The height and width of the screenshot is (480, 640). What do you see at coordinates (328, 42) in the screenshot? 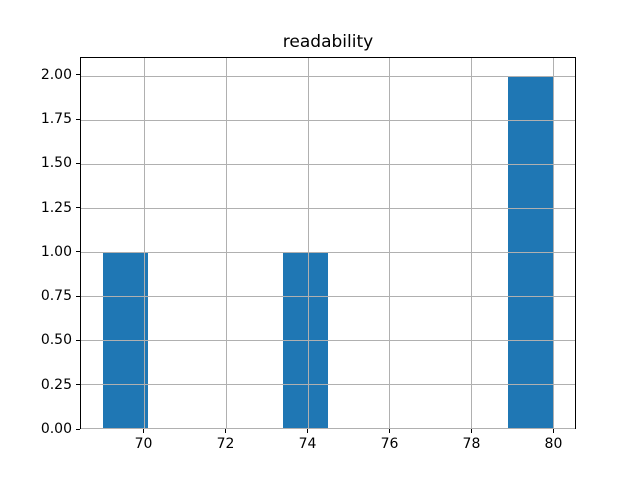
I see `chart-title: readability` at bounding box center [328, 42].